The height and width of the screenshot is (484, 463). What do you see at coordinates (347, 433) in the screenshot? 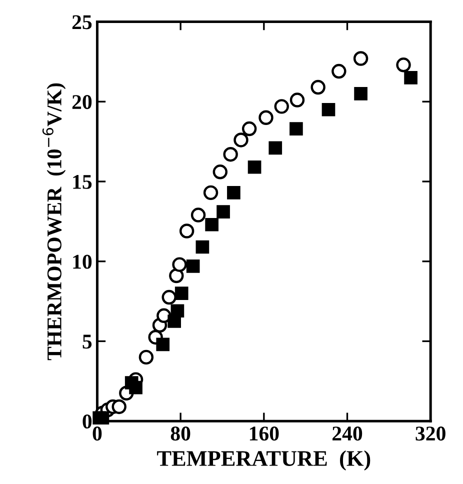
I see `x-tick-label: 240` at bounding box center [347, 433].